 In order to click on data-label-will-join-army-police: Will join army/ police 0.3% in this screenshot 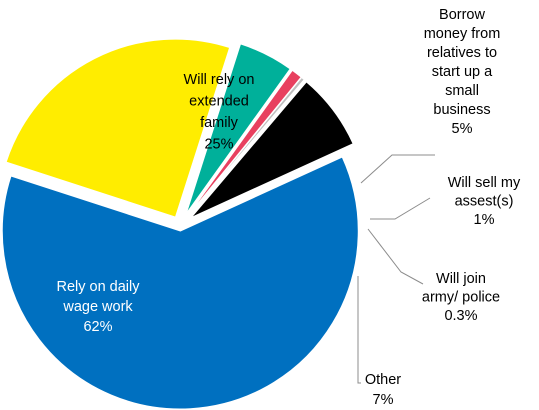, I will do `click(461, 297)`.